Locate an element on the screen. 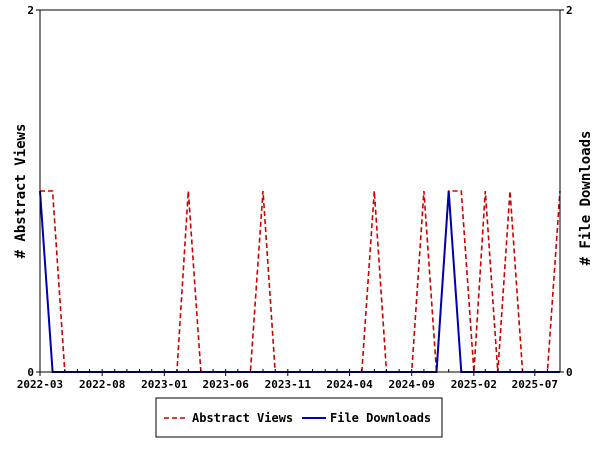 The height and width of the screenshot is (450, 600). x-tick-label: 2025-07 is located at coordinates (535, 384).